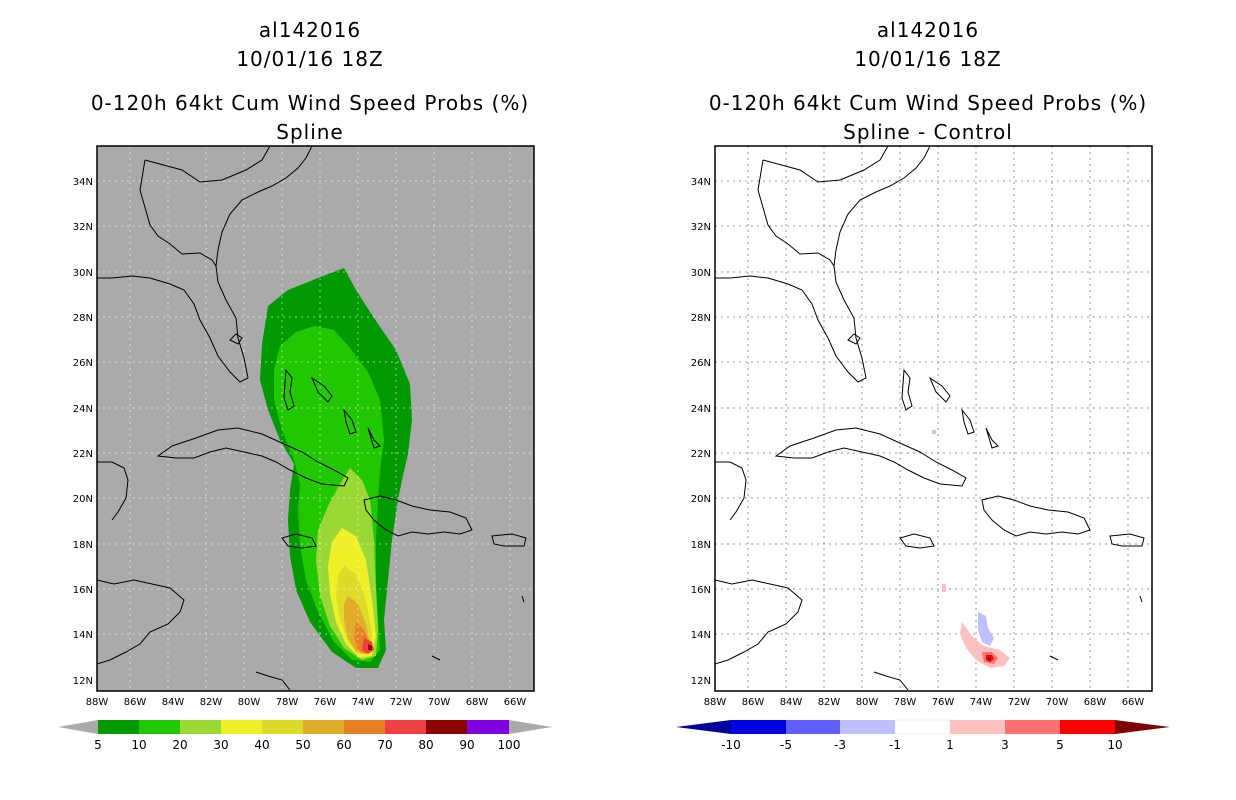  Describe the element at coordinates (1005, 745) in the screenshot. I see `colorbar-label: 3` at that location.